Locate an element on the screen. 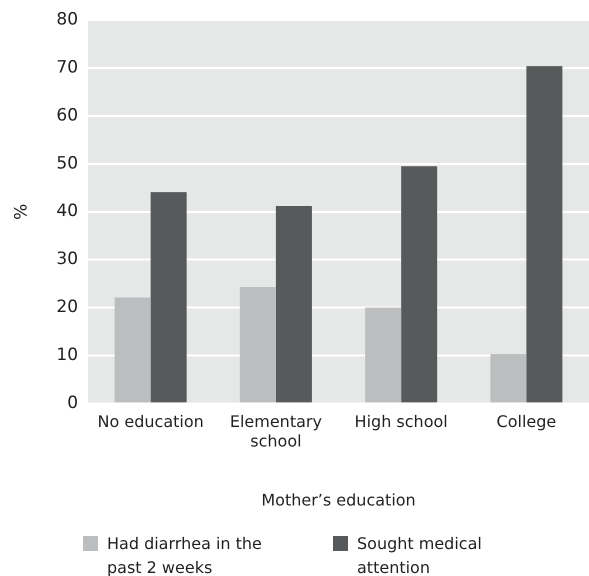 The width and height of the screenshot is (589, 576). x-tick-label: High school is located at coordinates (401, 422).